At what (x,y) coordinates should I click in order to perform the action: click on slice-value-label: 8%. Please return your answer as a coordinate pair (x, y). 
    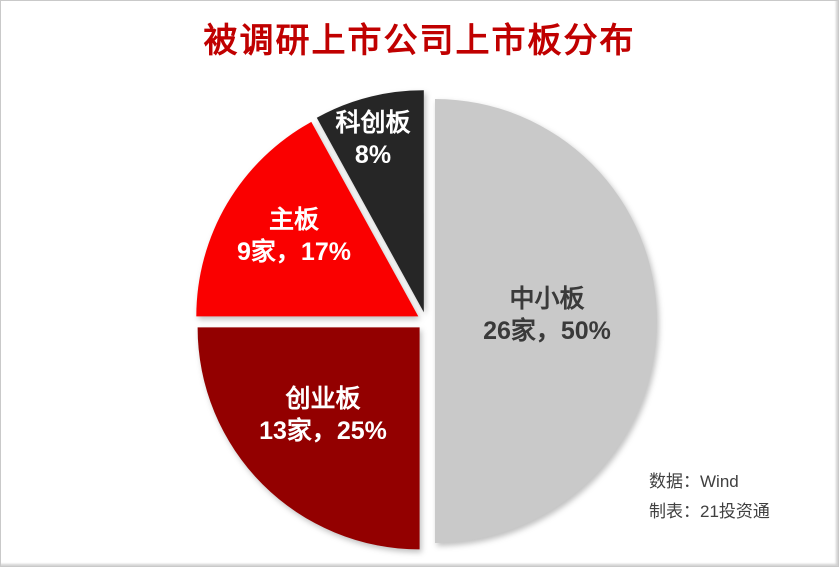
    Looking at the image, I should click on (373, 155).